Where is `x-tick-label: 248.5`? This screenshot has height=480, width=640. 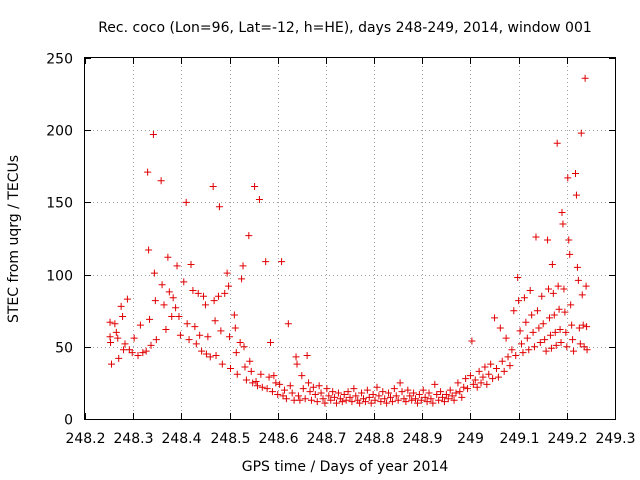
x-tick-label: 248.5 is located at coordinates (230, 439).